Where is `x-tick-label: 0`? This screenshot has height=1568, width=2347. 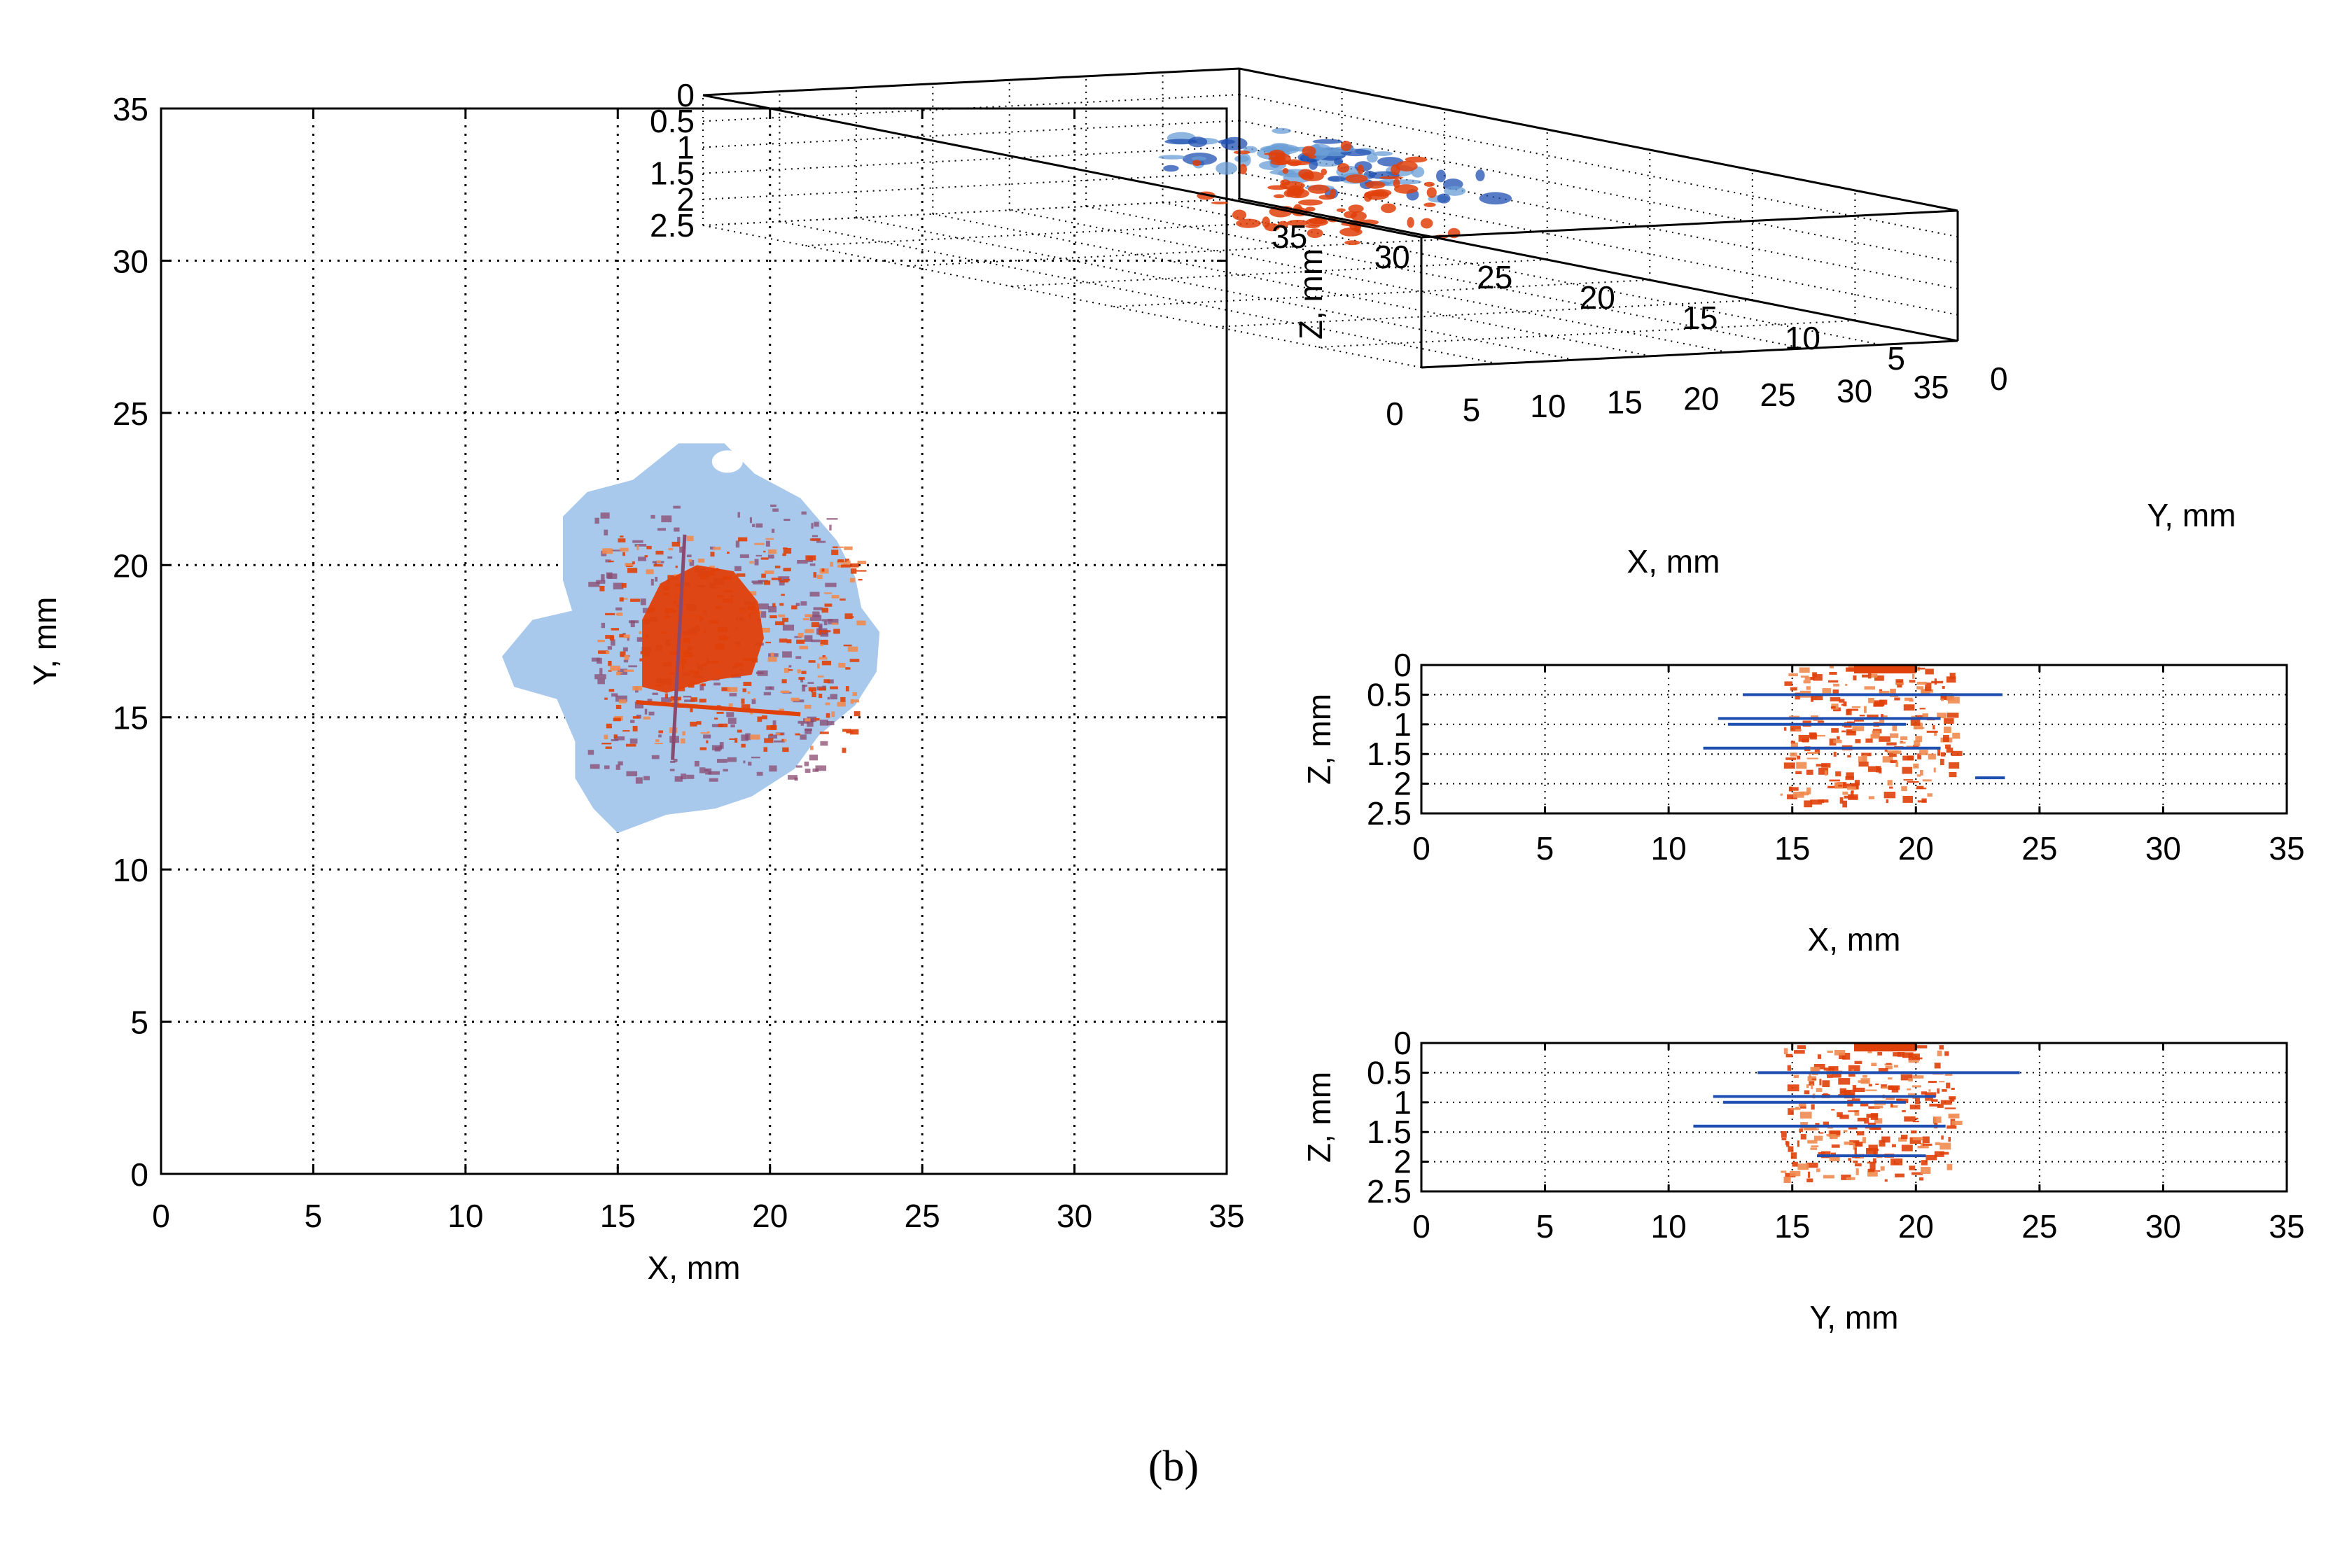 x-tick-label: 0 is located at coordinates (1395, 414).